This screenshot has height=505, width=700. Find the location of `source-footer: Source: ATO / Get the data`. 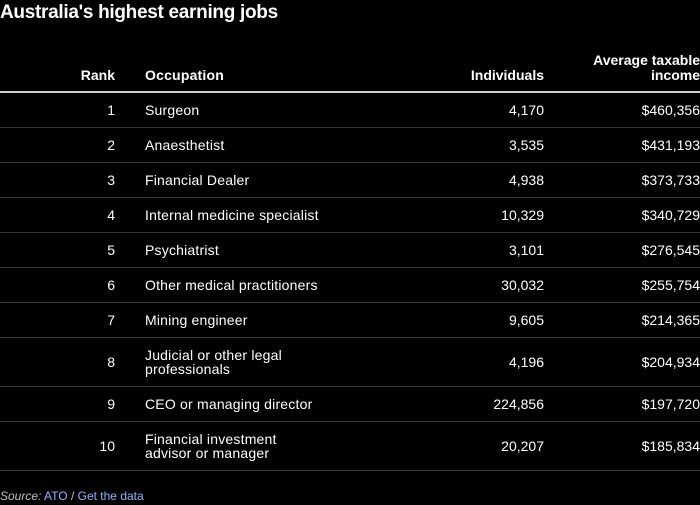

source-footer: Source: ATO / Get the data is located at coordinates (72, 496).